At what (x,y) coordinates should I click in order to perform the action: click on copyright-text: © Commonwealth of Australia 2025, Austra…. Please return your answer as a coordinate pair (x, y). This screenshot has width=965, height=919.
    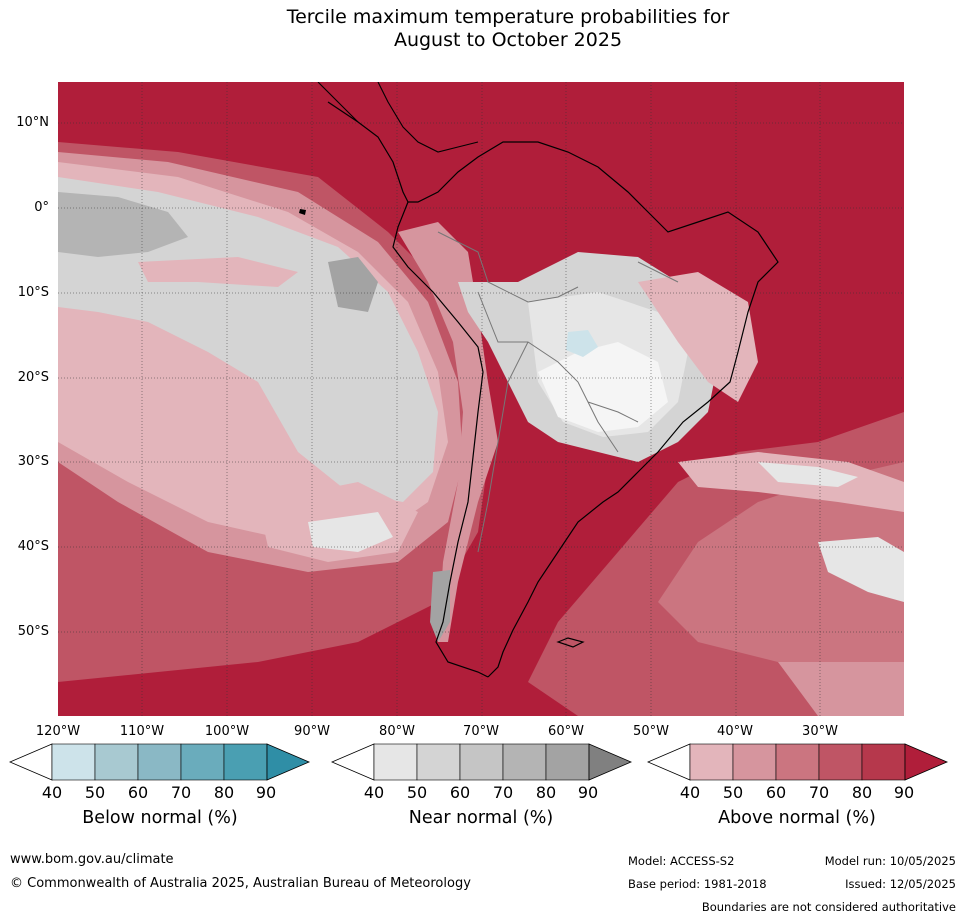
    Looking at the image, I should click on (240, 883).